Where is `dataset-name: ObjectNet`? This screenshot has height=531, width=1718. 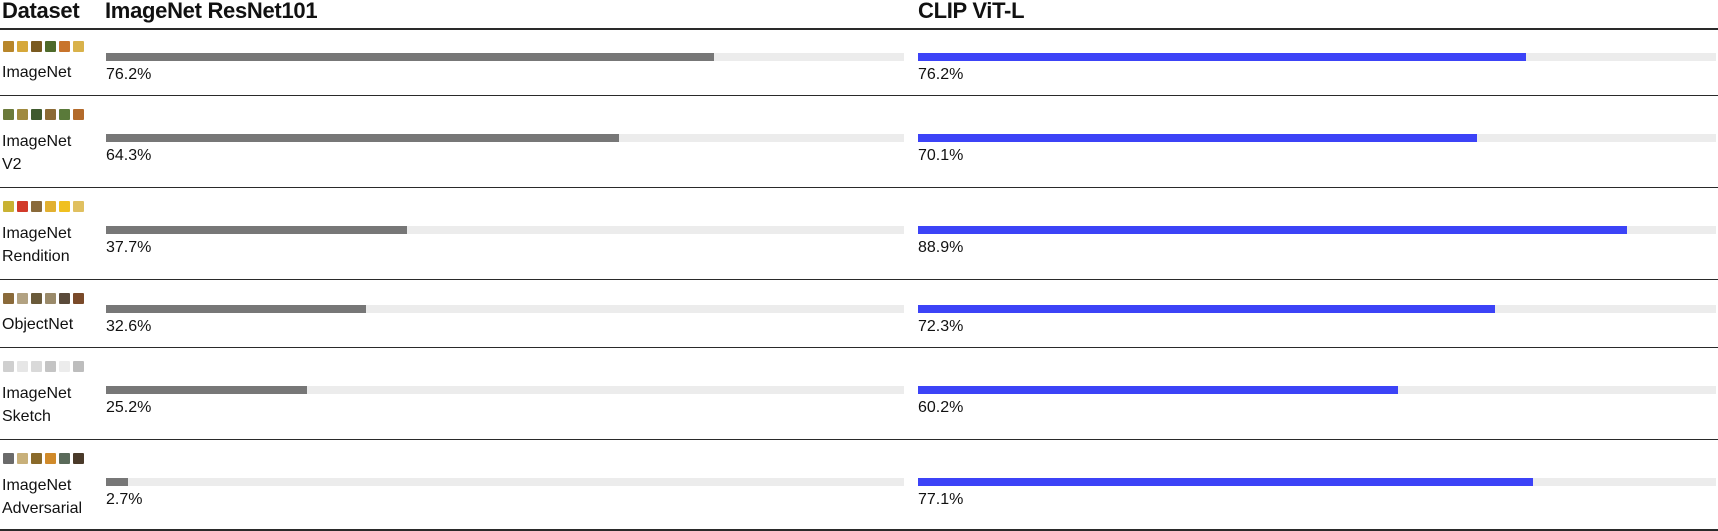 dataset-name: ObjectNet is located at coordinates (37, 324).